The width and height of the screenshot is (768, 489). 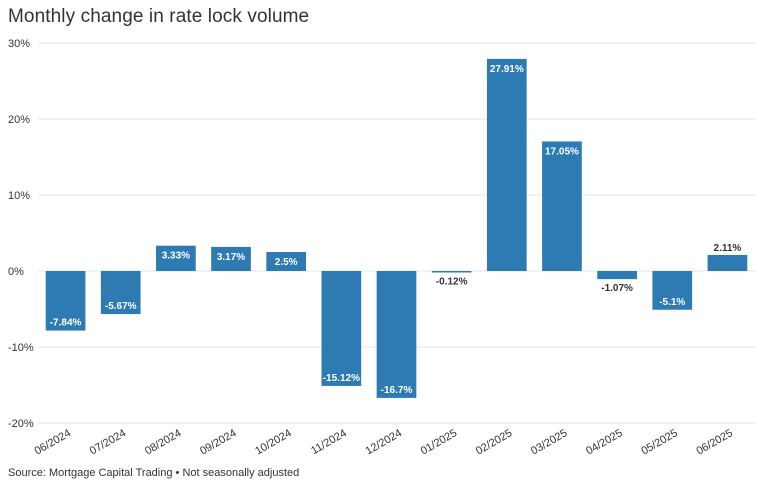 I want to click on chart-title: Monthly change in rate lock volume, so click(x=159, y=16).